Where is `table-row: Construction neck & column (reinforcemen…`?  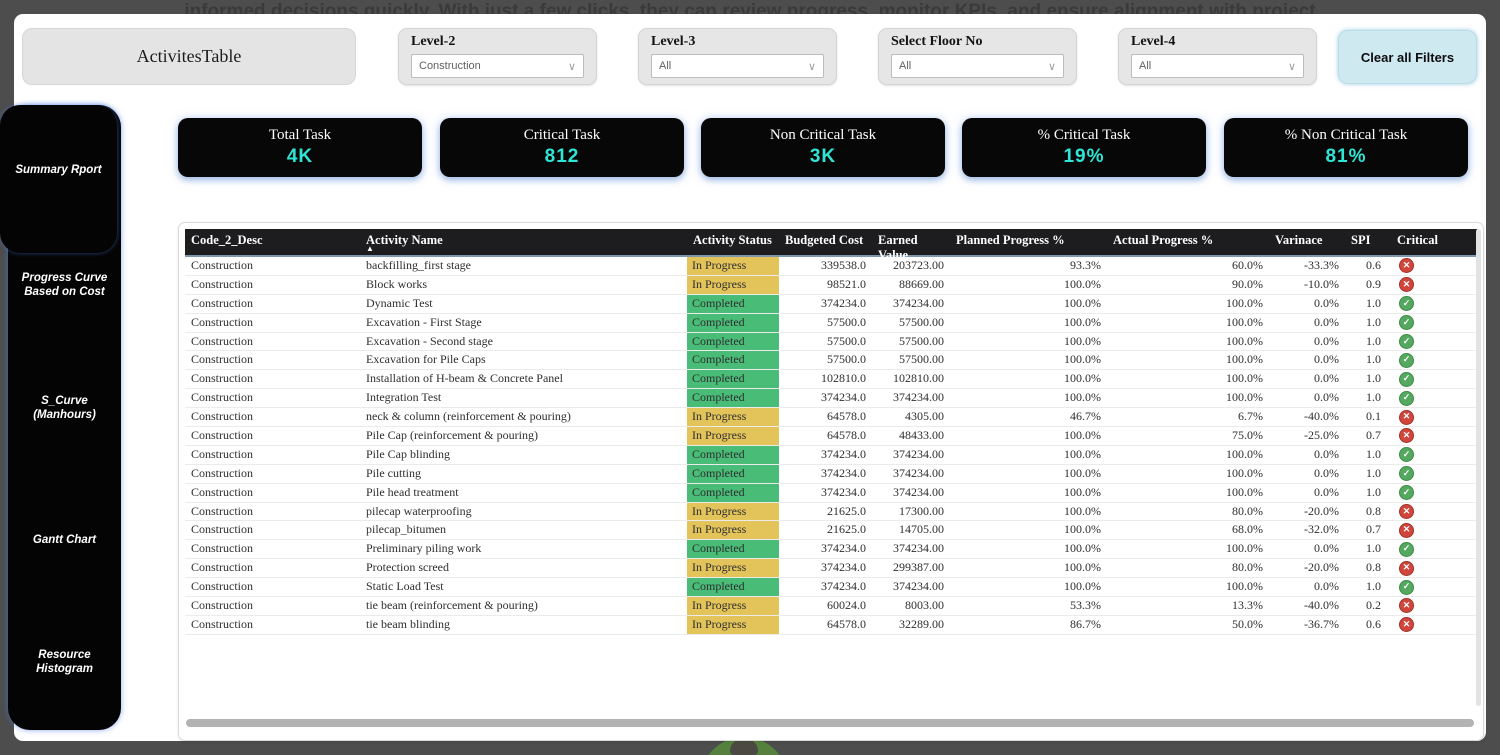
table-row: Construction neck & column (reinforcemen… is located at coordinates (831, 418).